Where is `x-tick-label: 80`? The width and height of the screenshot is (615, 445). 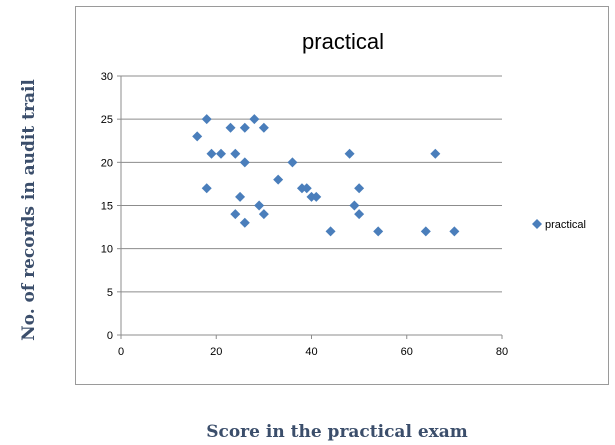 x-tick-label: 80 is located at coordinates (502, 352).